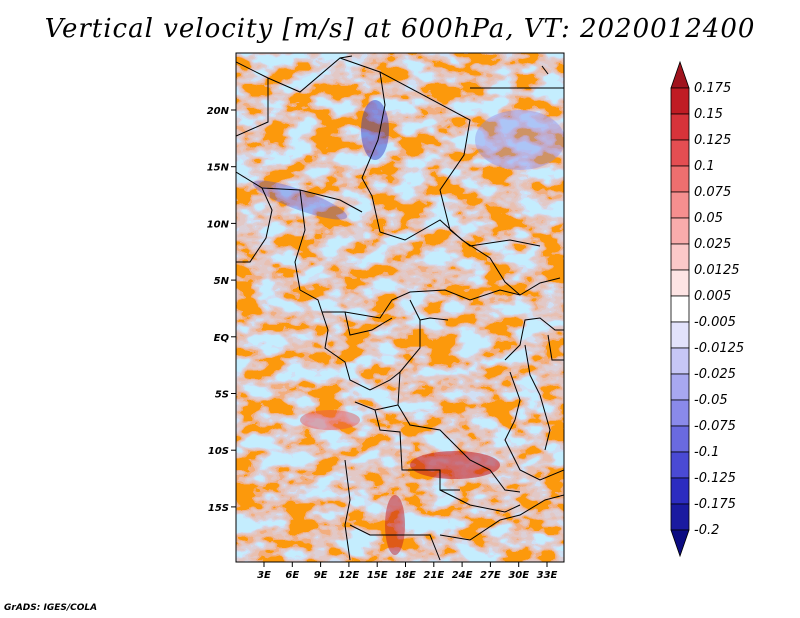 The image size is (800, 618). I want to click on lat-label: 15N, so click(218, 168).